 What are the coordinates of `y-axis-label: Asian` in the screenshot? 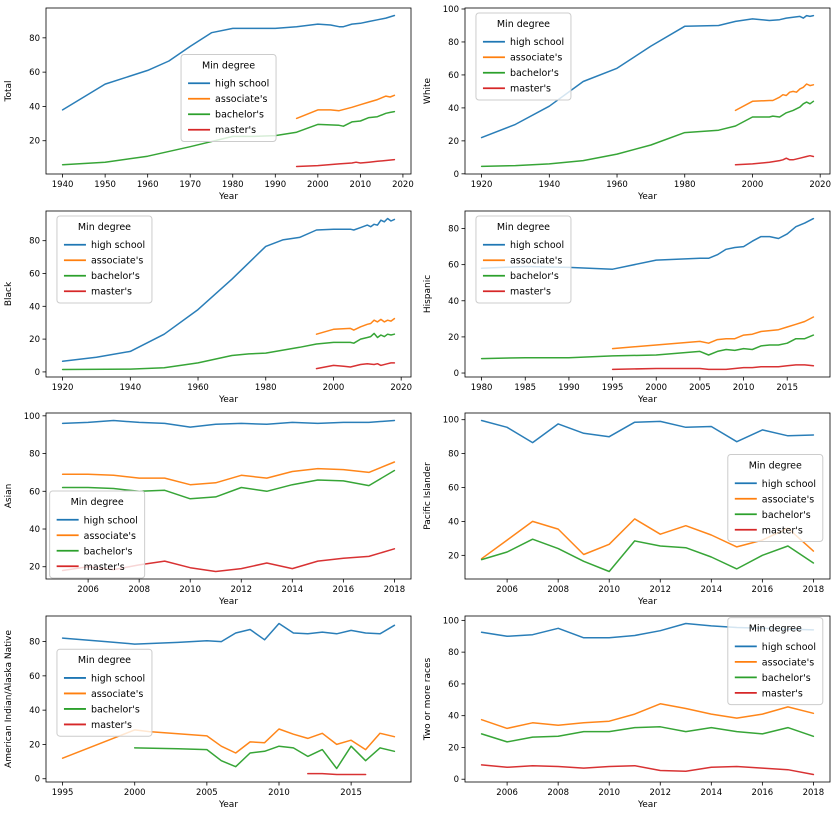 It's located at (9, 496).